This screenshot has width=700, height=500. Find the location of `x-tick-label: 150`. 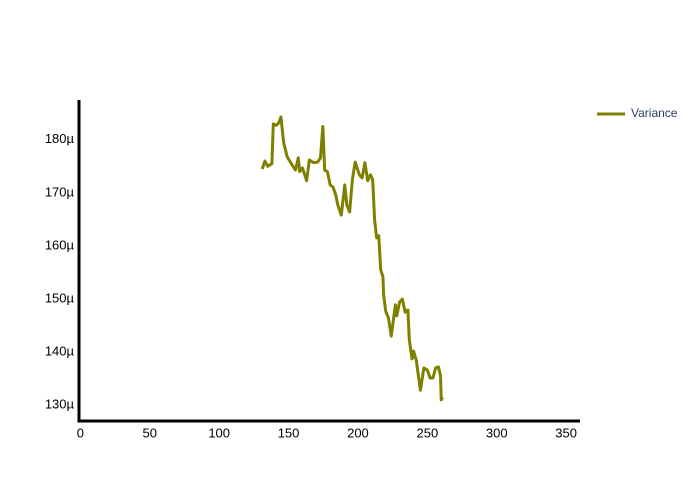

x-tick-label: 150 is located at coordinates (289, 432).